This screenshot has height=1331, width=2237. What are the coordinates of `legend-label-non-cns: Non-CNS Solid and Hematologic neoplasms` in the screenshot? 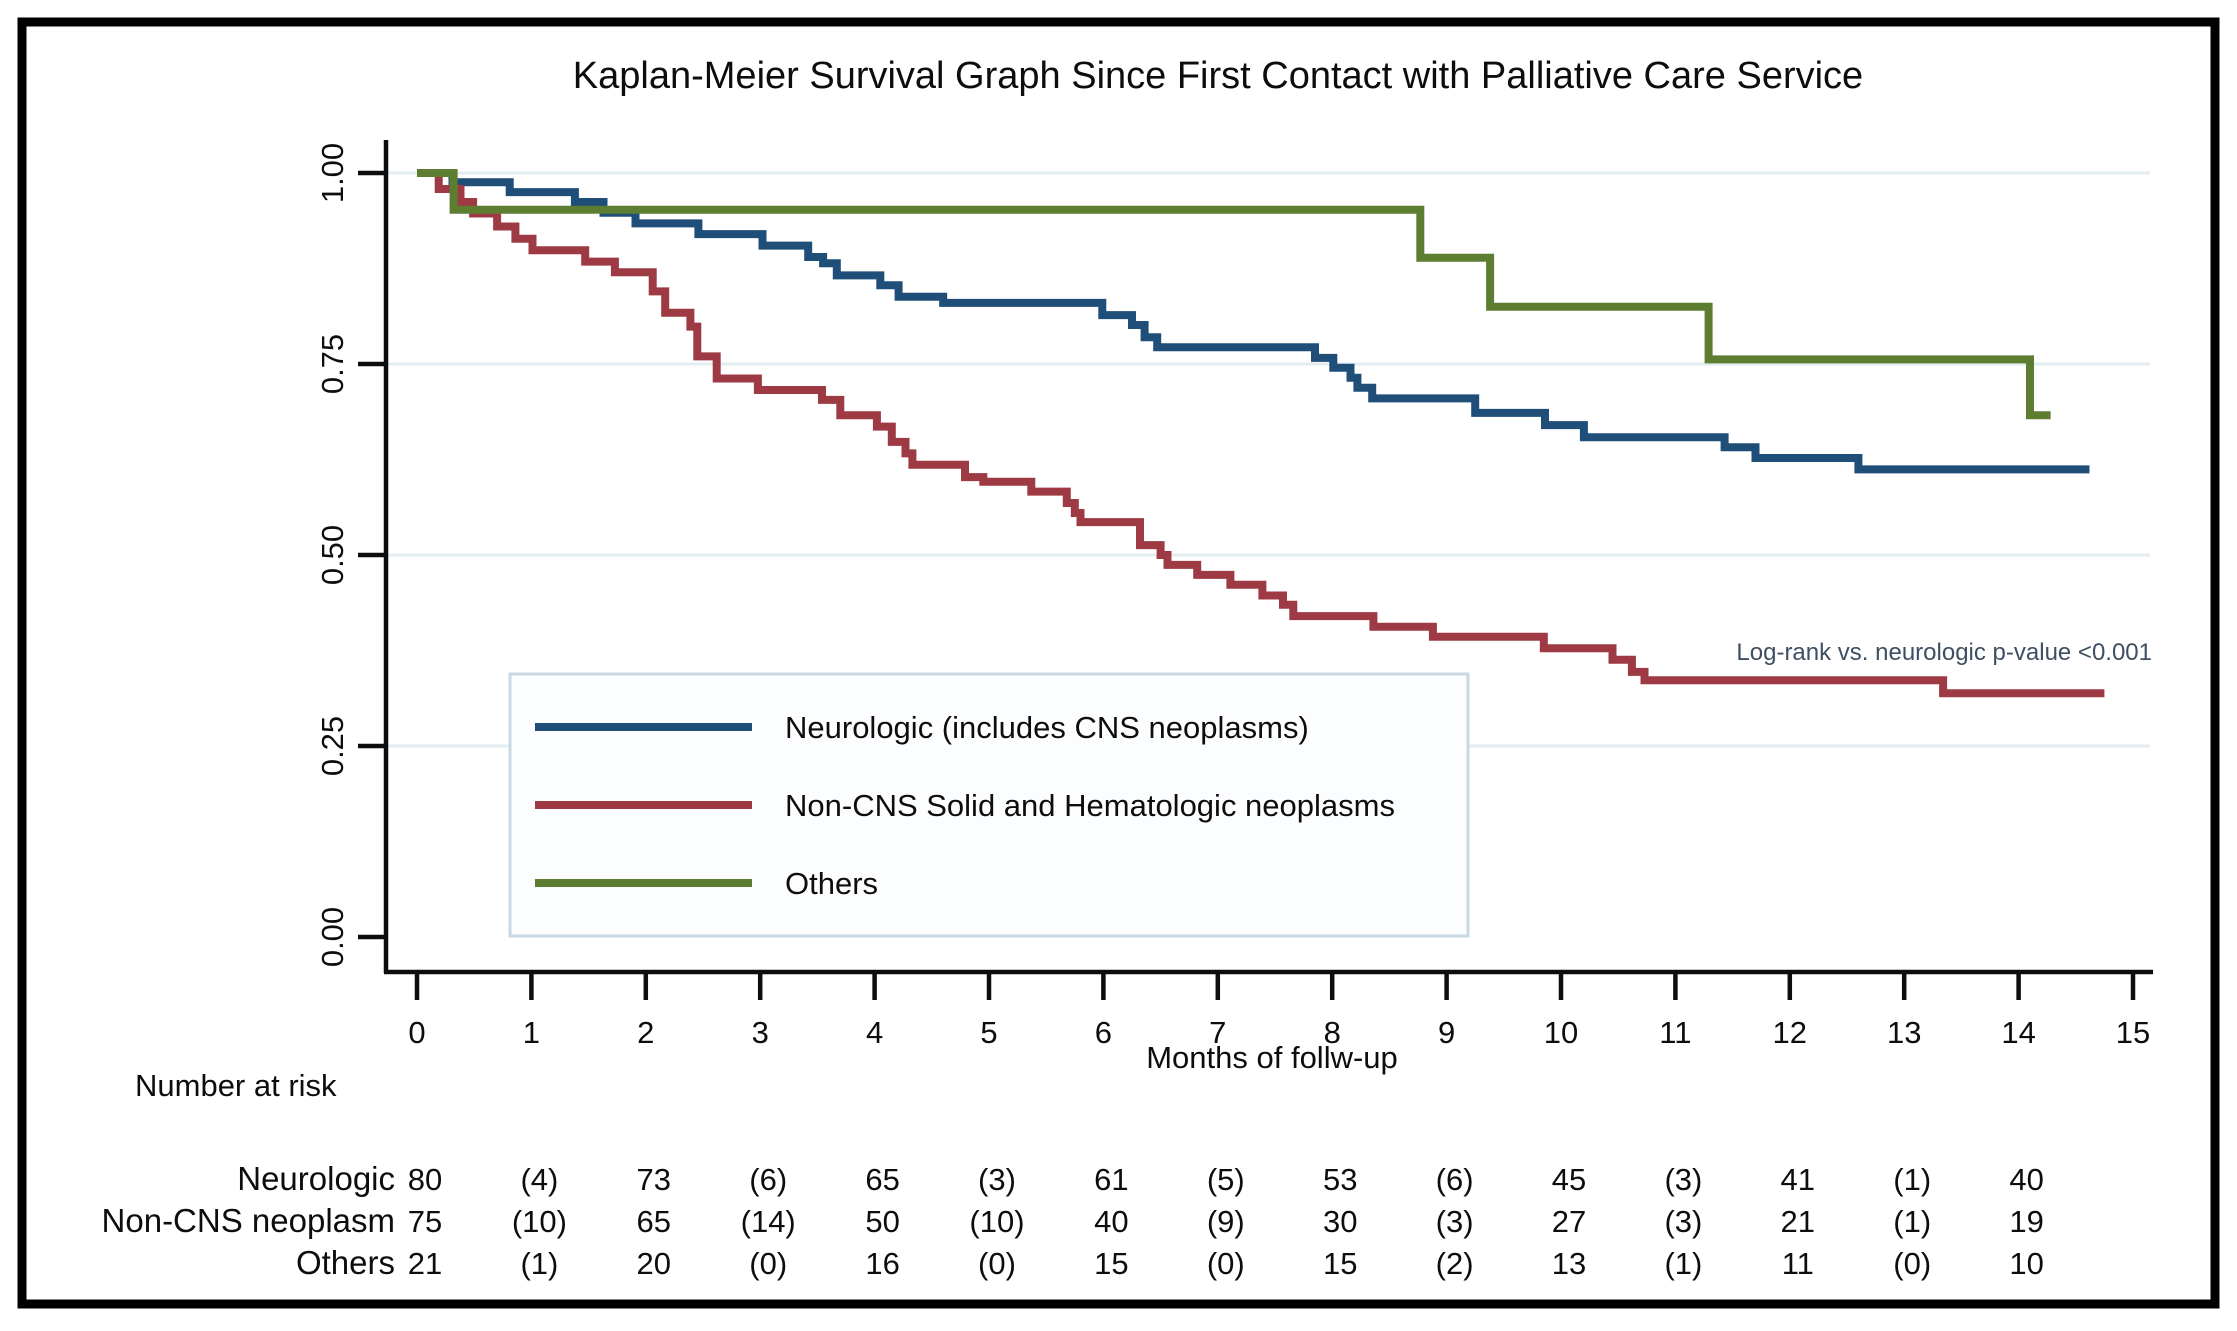 It's located at (1090, 805).